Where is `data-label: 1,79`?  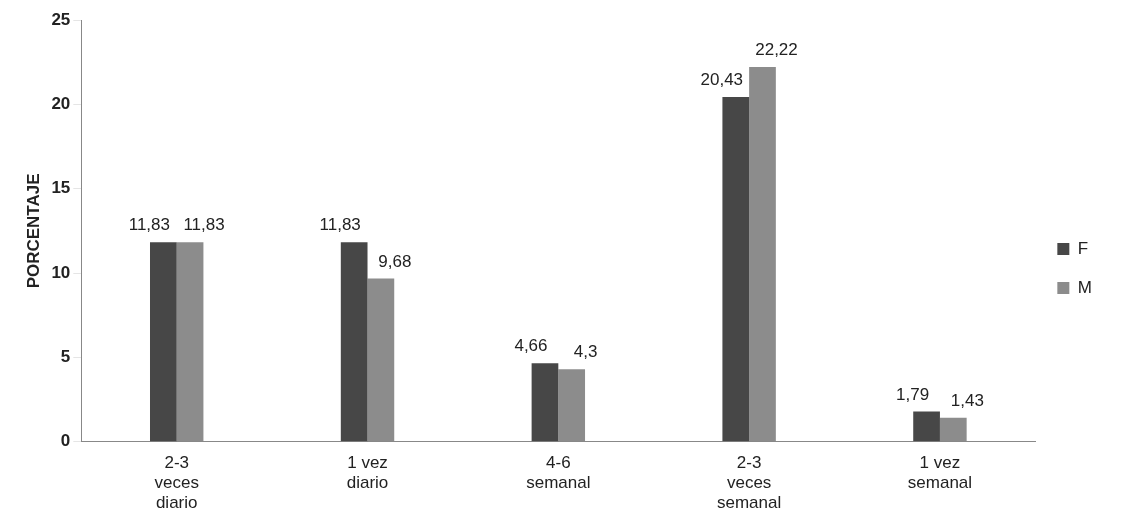 data-label: 1,79 is located at coordinates (913, 394).